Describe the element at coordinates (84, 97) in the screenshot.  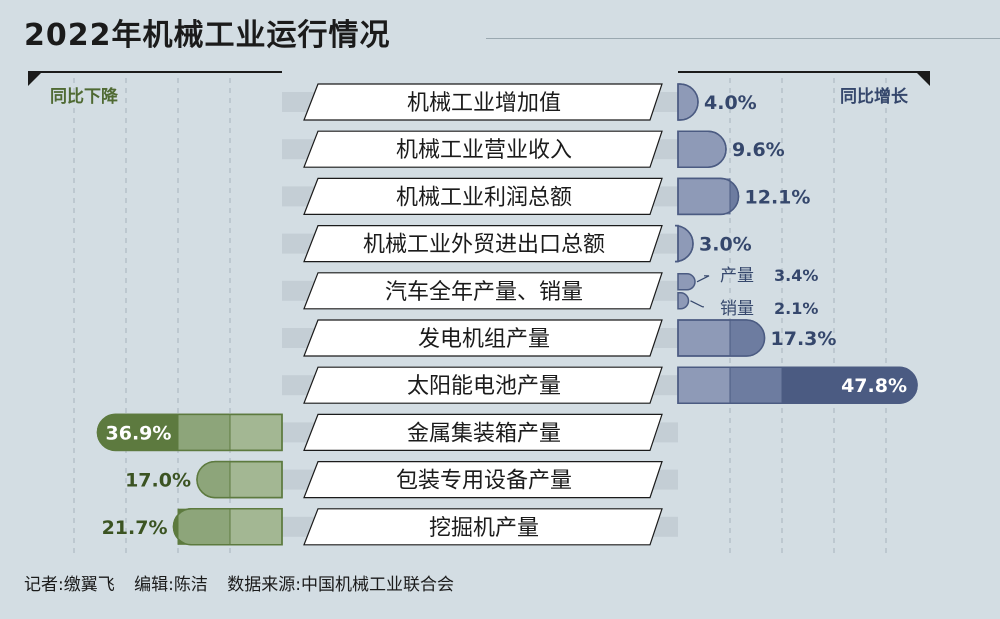
I see `decrease-direction-label: 同比下降` at that location.